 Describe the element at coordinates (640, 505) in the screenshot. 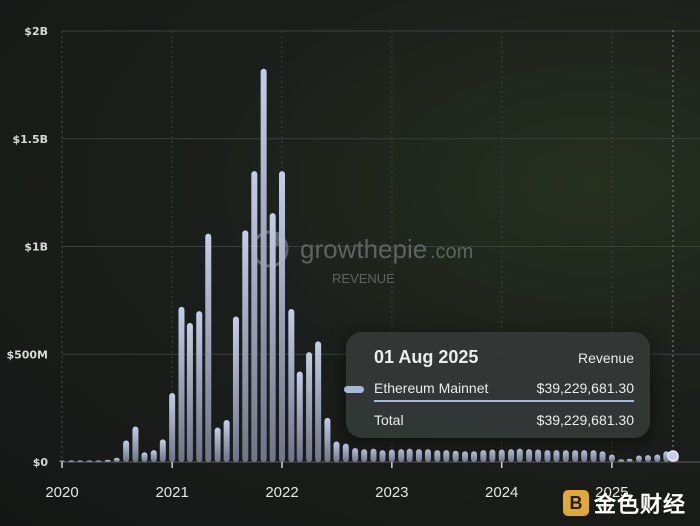

I see `corner-logo-text: 金色财经` at that location.